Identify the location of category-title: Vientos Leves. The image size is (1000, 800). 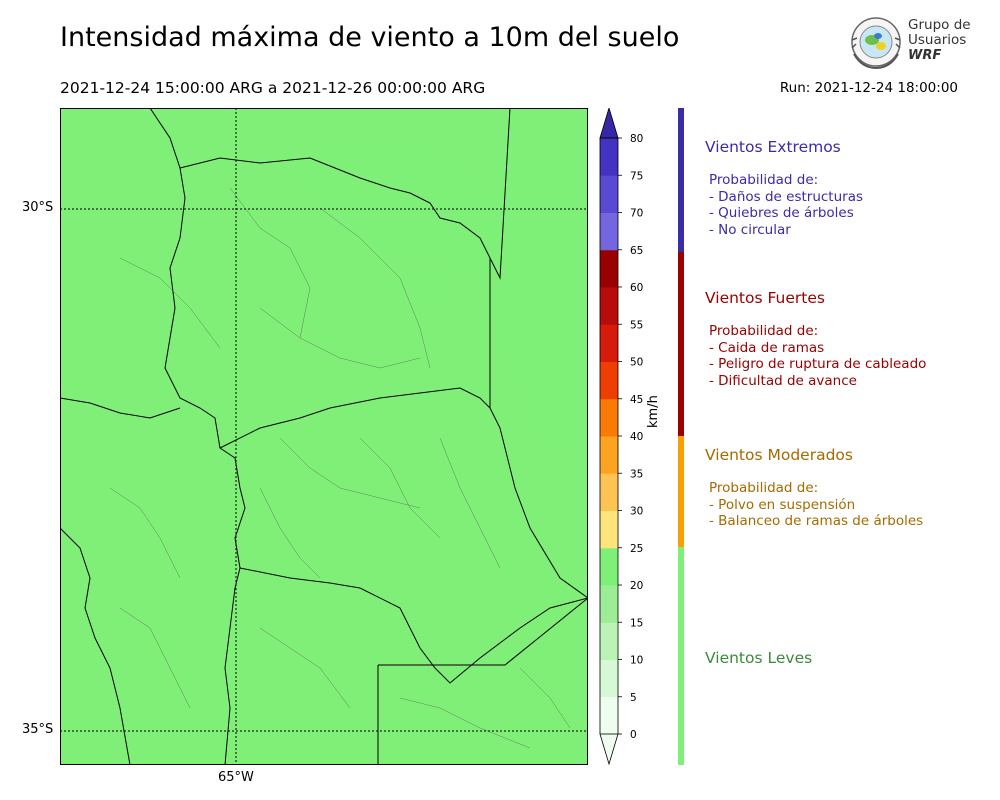
(759, 658).